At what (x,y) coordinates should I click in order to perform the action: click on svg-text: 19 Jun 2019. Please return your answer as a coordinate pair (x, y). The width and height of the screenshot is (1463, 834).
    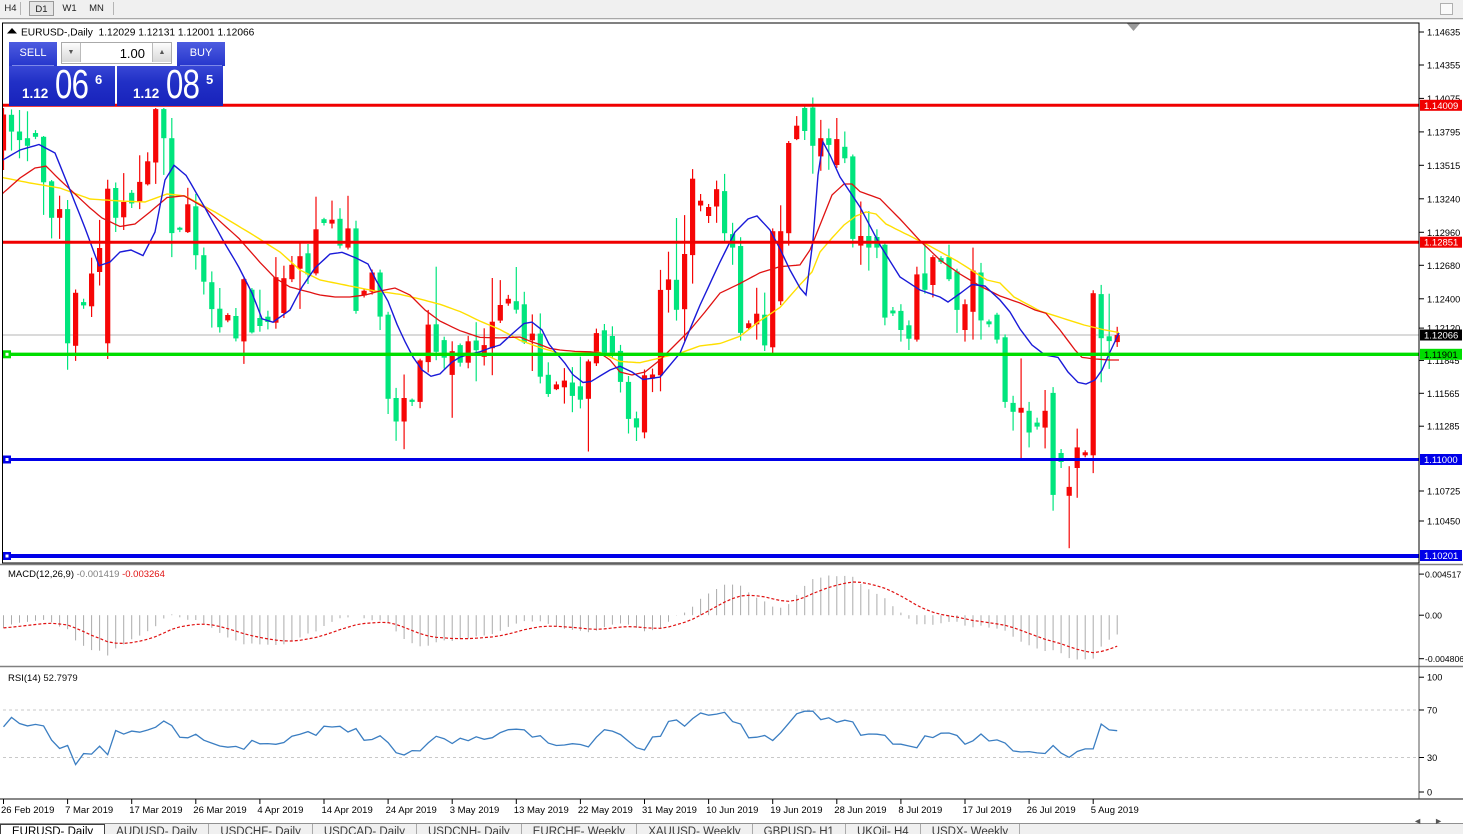
    Looking at the image, I should click on (796, 810).